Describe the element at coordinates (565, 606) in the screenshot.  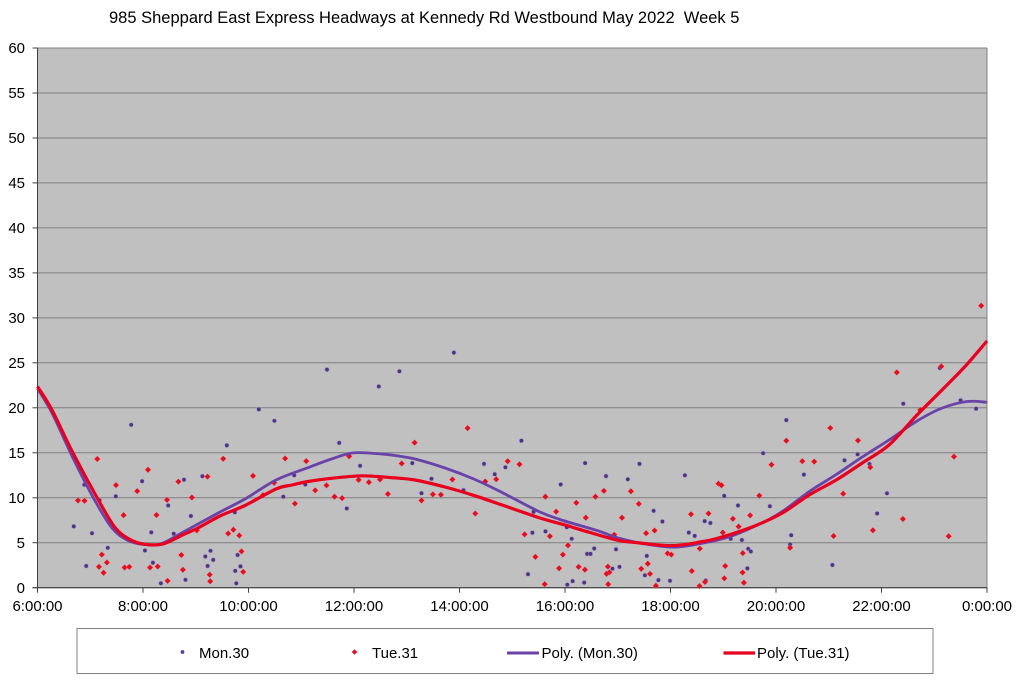
I see `svg-text: 16:00:00` at that location.